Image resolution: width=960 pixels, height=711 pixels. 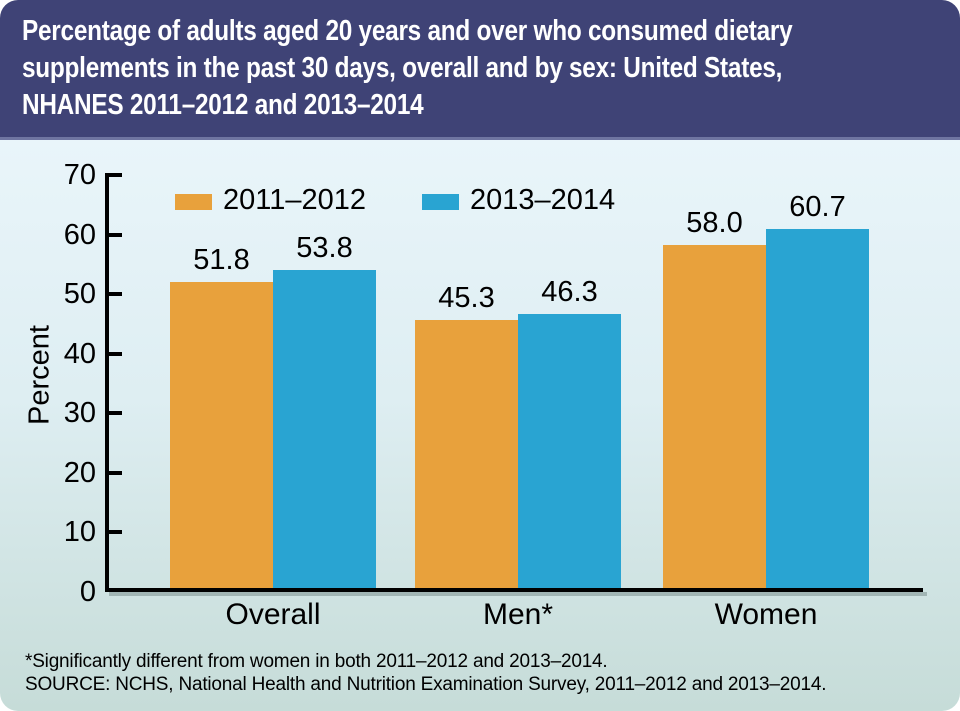 What do you see at coordinates (79, 175) in the screenshot?
I see `y-tick-label-70: 70` at bounding box center [79, 175].